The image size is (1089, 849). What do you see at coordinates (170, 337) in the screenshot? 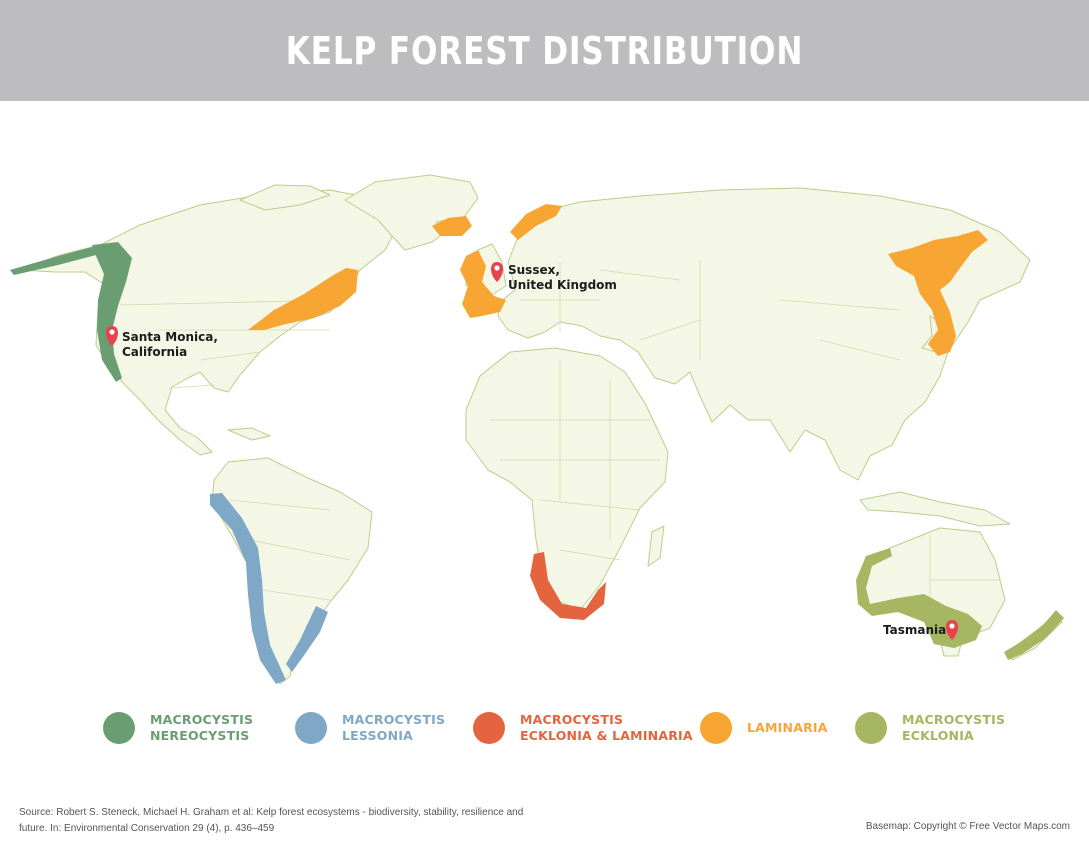
I see `location-label-santa-monica-line-1: Santa Monica,` at bounding box center [170, 337].